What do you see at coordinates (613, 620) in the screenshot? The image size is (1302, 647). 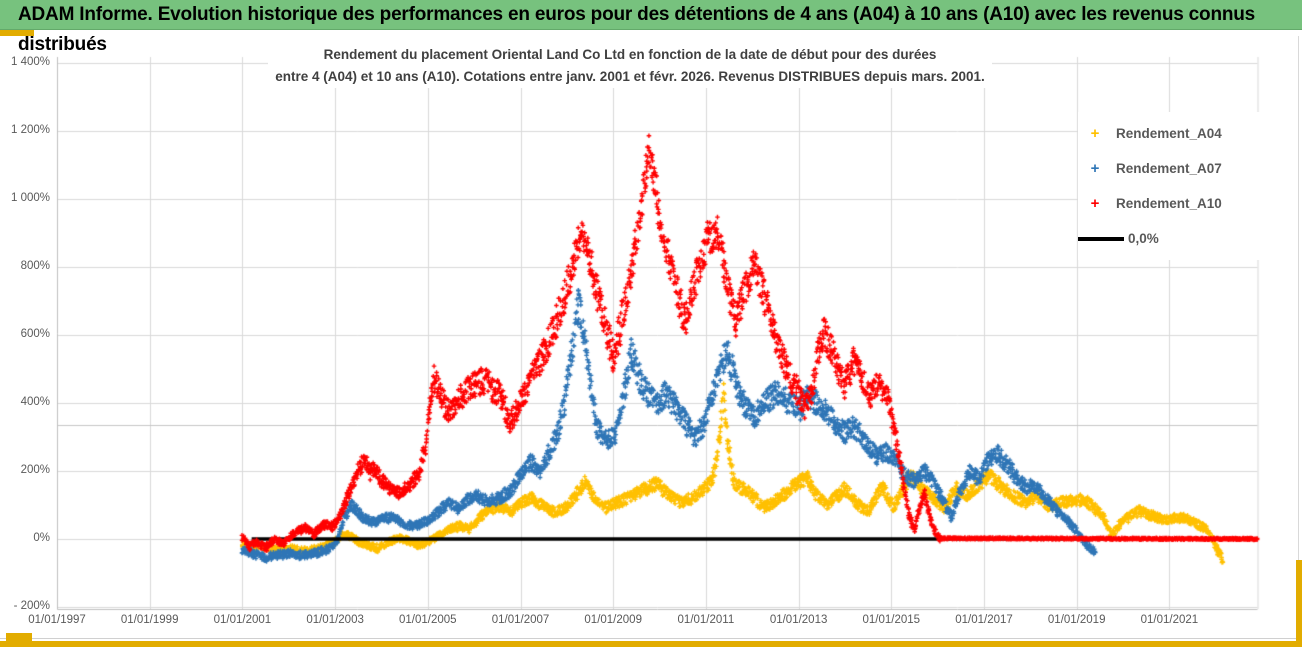 I see `x-axis-tick-label: 01/01/2009` at bounding box center [613, 620].